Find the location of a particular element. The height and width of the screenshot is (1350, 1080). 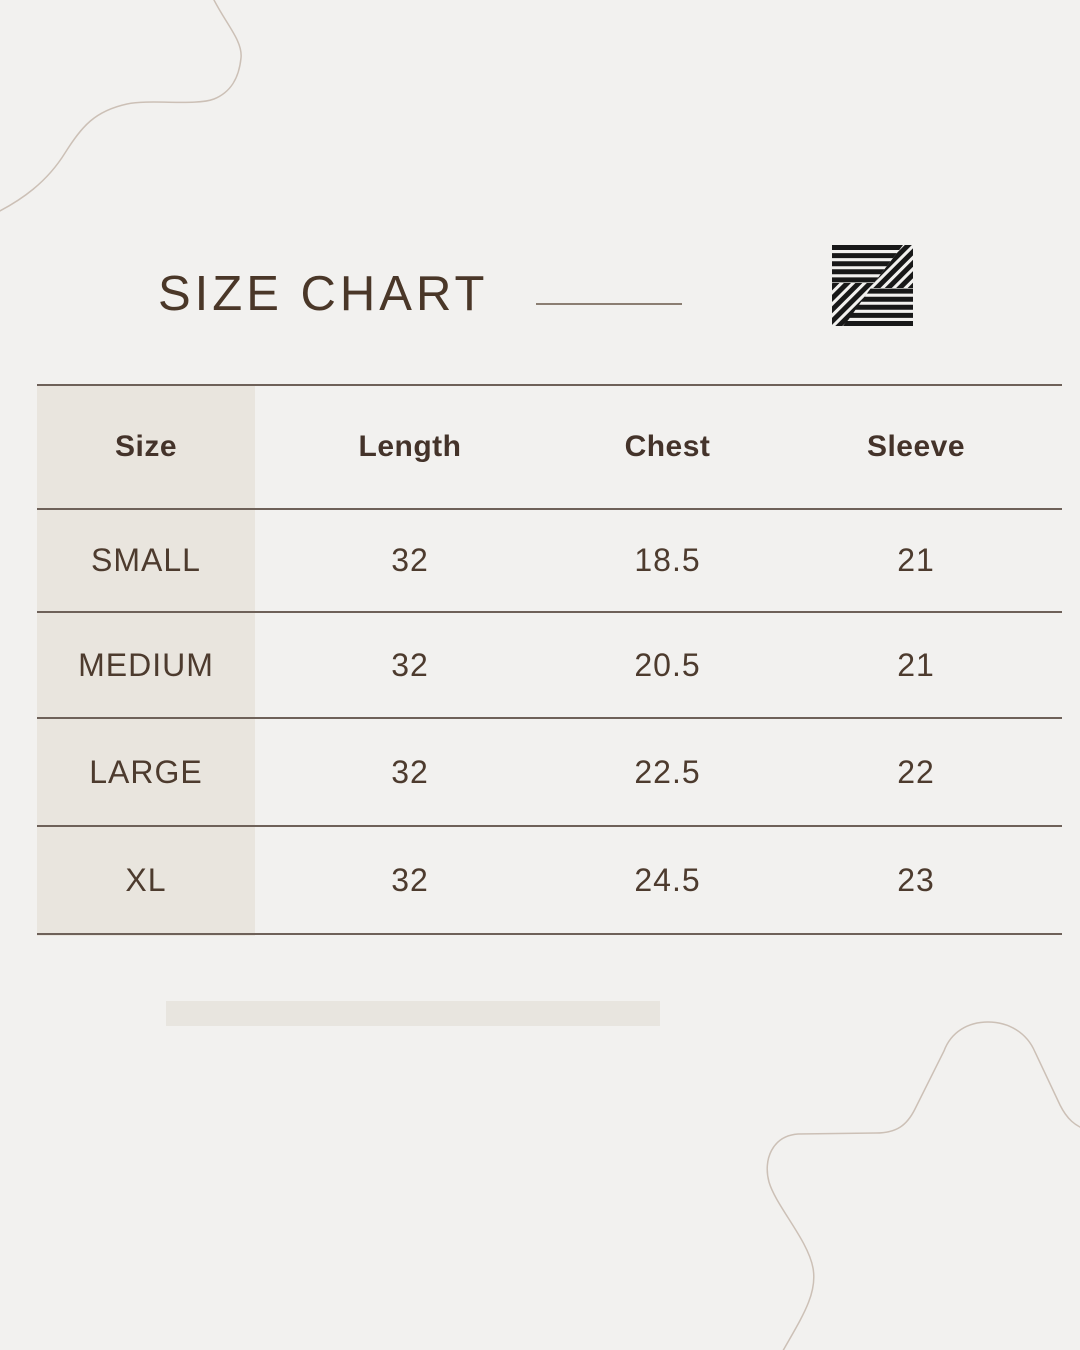

value-chest: 24.5 is located at coordinates (667, 879).